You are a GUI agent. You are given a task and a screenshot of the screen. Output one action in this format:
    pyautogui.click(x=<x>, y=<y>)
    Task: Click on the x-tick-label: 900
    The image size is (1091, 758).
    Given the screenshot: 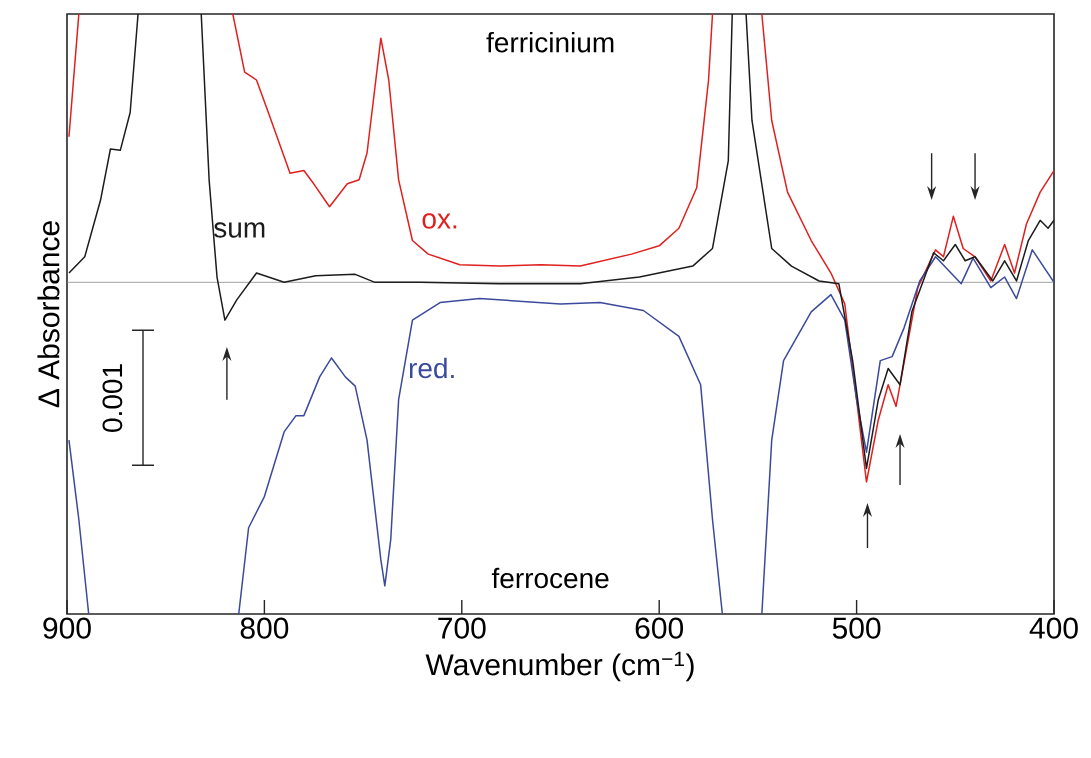 What is the action you would take?
    pyautogui.click(x=67, y=628)
    